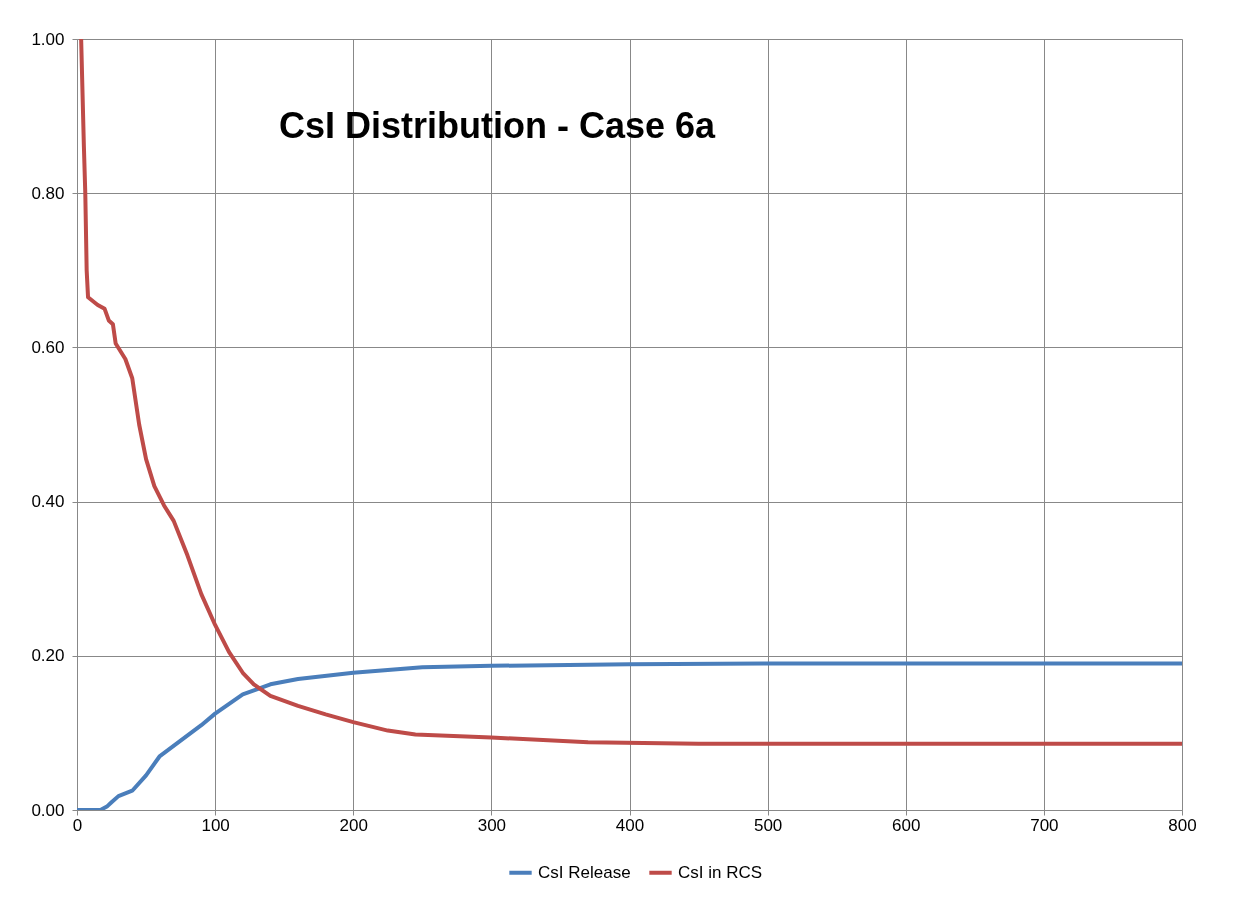 The height and width of the screenshot is (913, 1257). What do you see at coordinates (584, 872) in the screenshot?
I see `legend-label: CsI Release` at bounding box center [584, 872].